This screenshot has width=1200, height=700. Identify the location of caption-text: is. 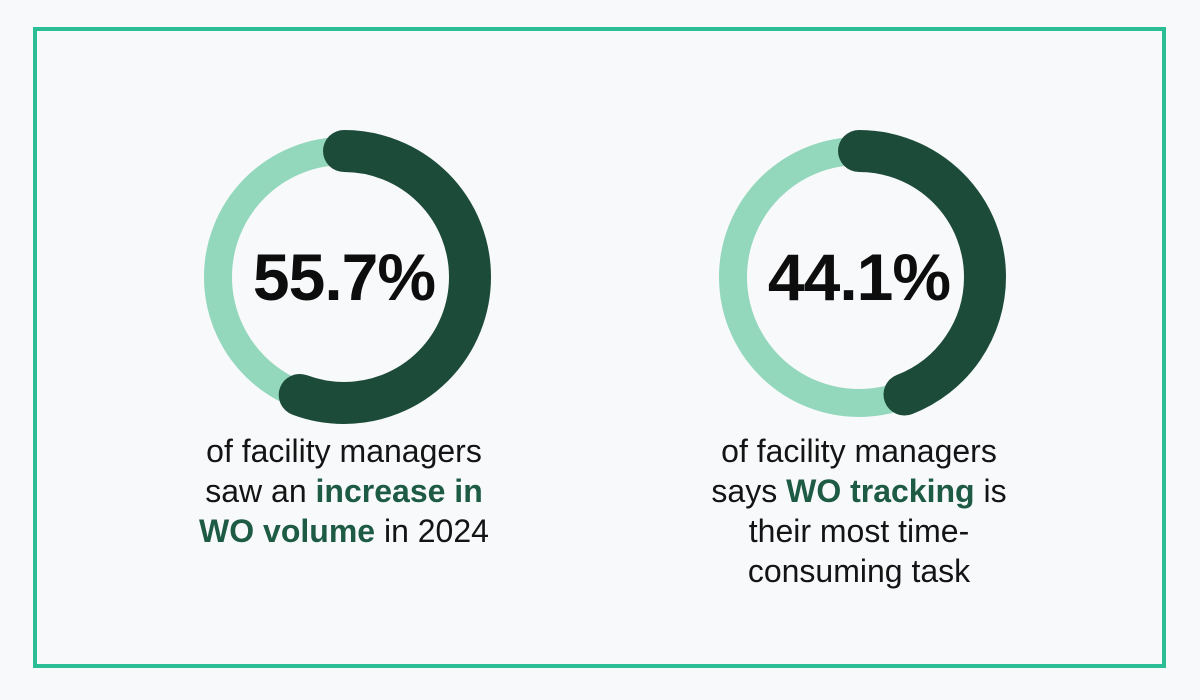
(990, 491).